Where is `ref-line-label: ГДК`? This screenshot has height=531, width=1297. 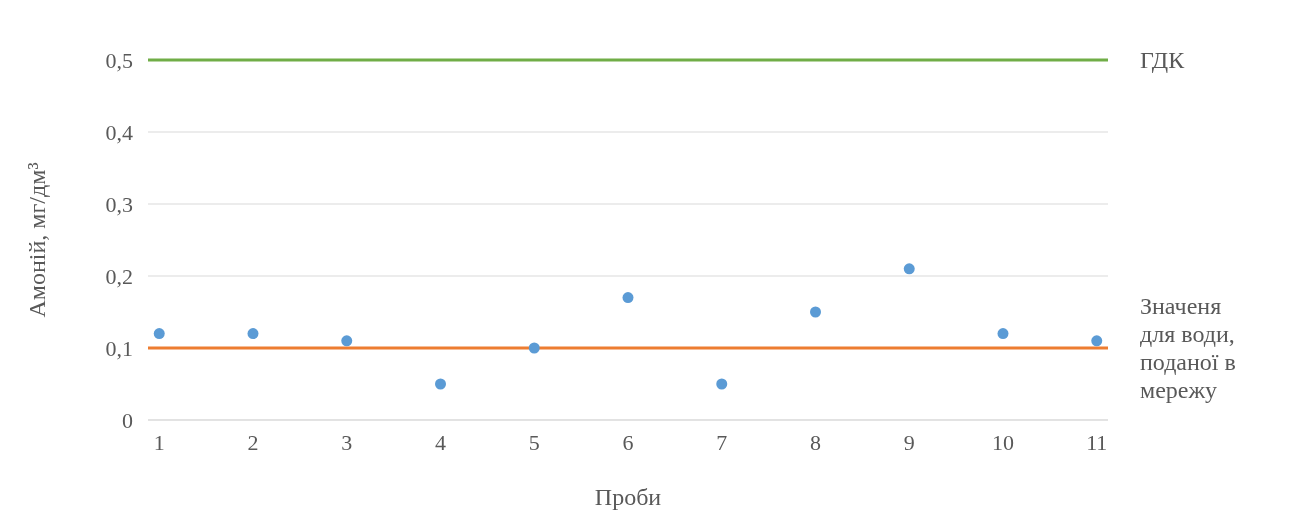
ref-line-label: ГДК is located at coordinates (1163, 60).